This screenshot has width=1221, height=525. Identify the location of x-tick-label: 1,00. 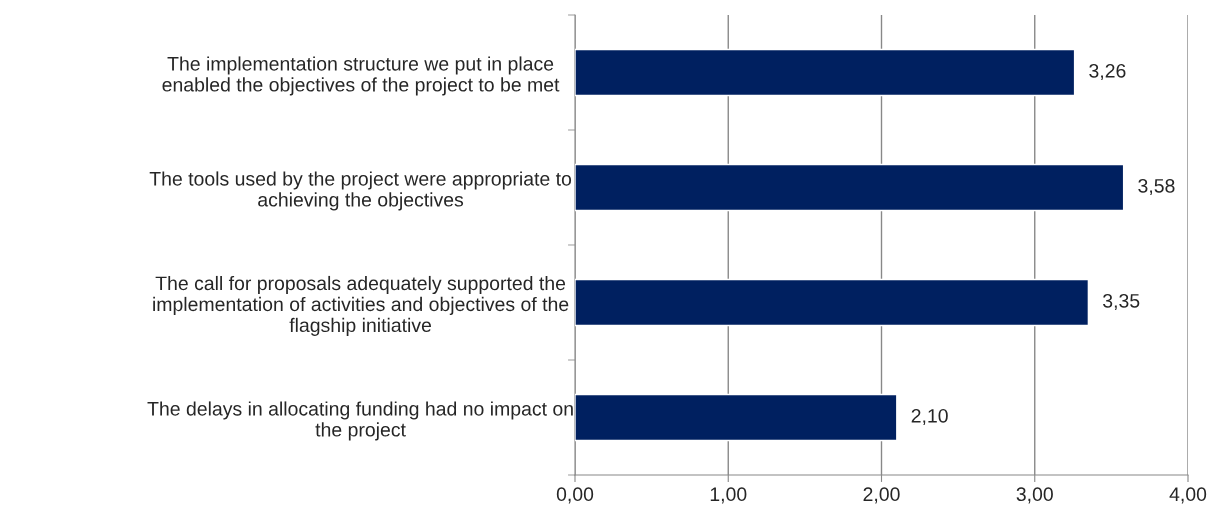
(728, 495).